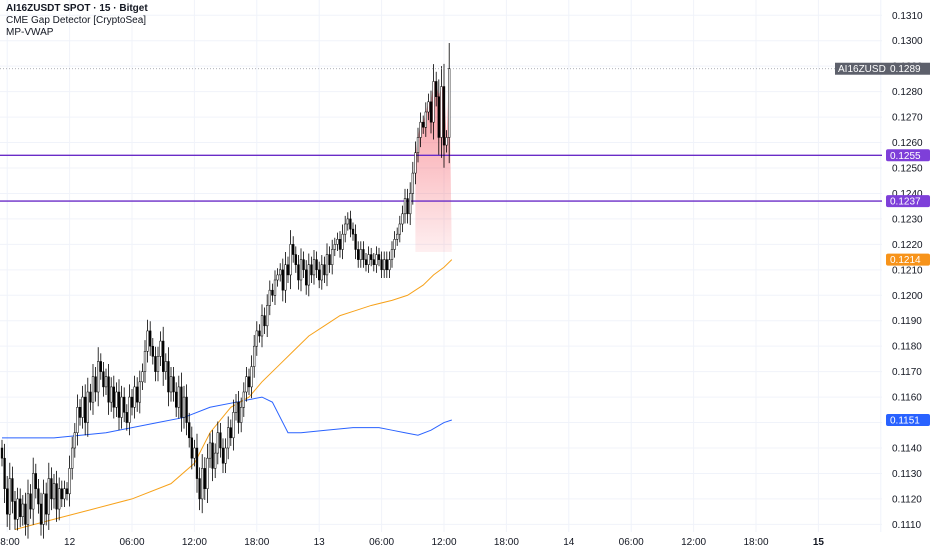  What do you see at coordinates (70, 542) in the screenshot?
I see `time-tick-label: 12` at bounding box center [70, 542].